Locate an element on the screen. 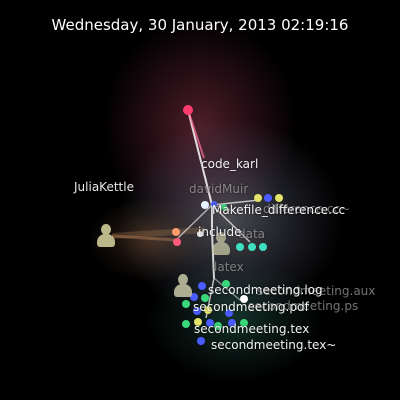 The height and width of the screenshot is (400, 400). edge-include-left is located at coordinates (195, 221).